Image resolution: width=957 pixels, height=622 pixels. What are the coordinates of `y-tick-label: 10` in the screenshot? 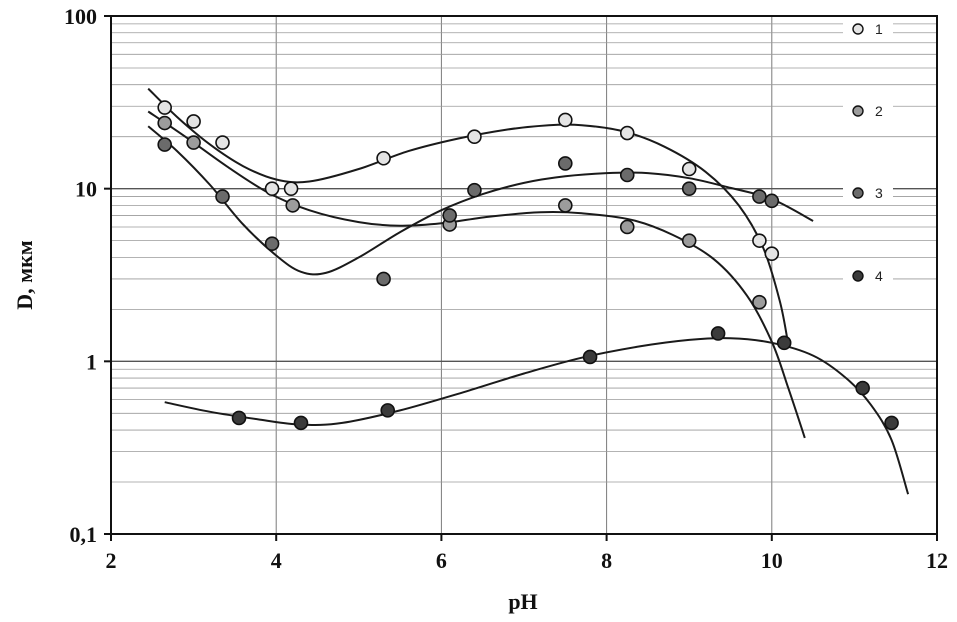 It's located at (86, 189).